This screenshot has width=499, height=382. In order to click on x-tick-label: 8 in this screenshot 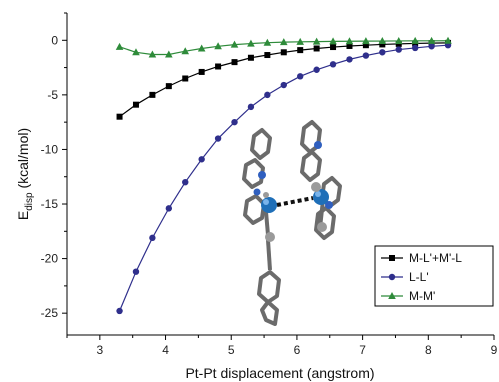, I will do `click(428, 350)`.